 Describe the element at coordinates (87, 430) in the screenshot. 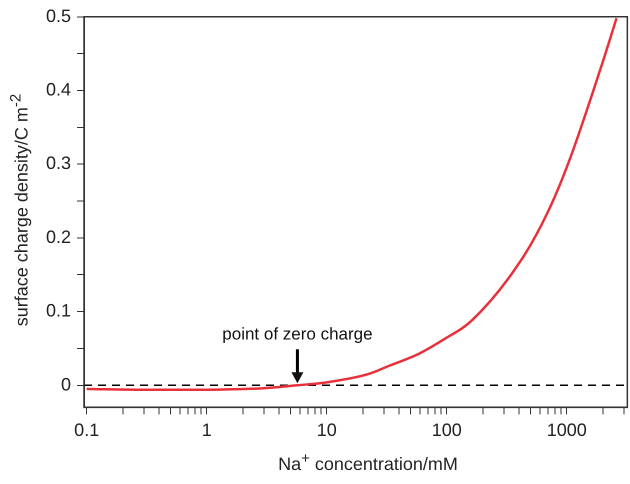

I see `x-tick-label: 0.1` at that location.